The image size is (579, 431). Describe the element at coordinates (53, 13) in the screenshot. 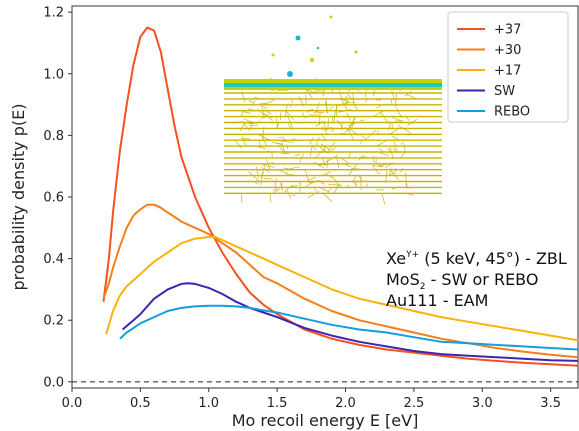

I see `y-tick-label: 1.2` at that location.